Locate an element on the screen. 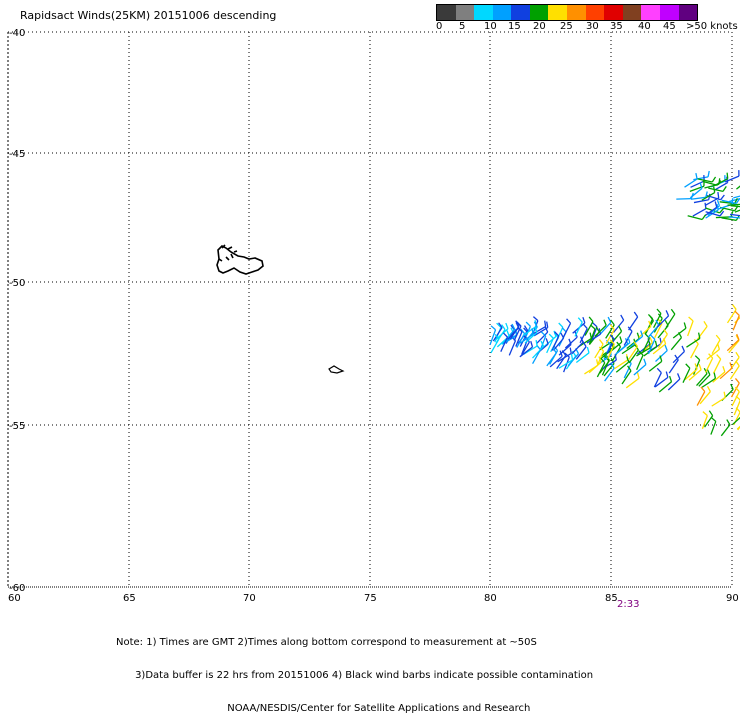 This screenshot has height=725, width=740. islands is located at coordinates (280, 309).